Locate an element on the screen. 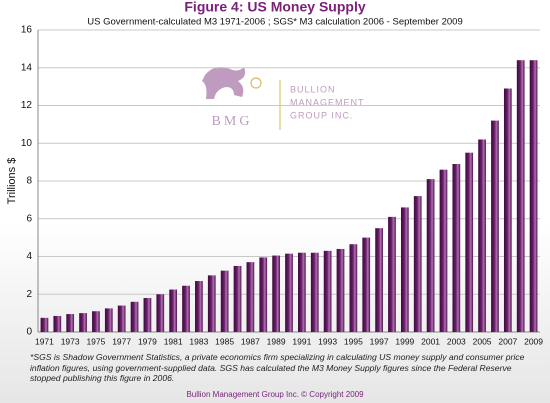 This screenshot has height=403, width=550. x-tick-label: 2009 is located at coordinates (533, 341).